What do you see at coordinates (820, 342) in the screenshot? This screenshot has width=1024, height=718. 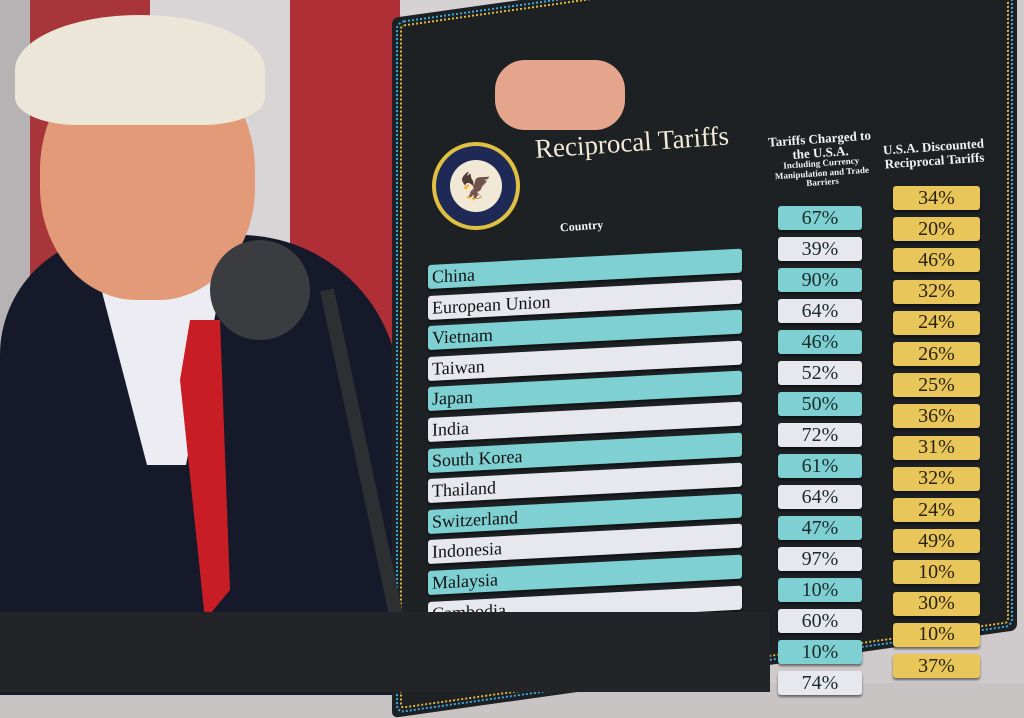 I see `charged-tariff-cell: 46%` at bounding box center [820, 342].